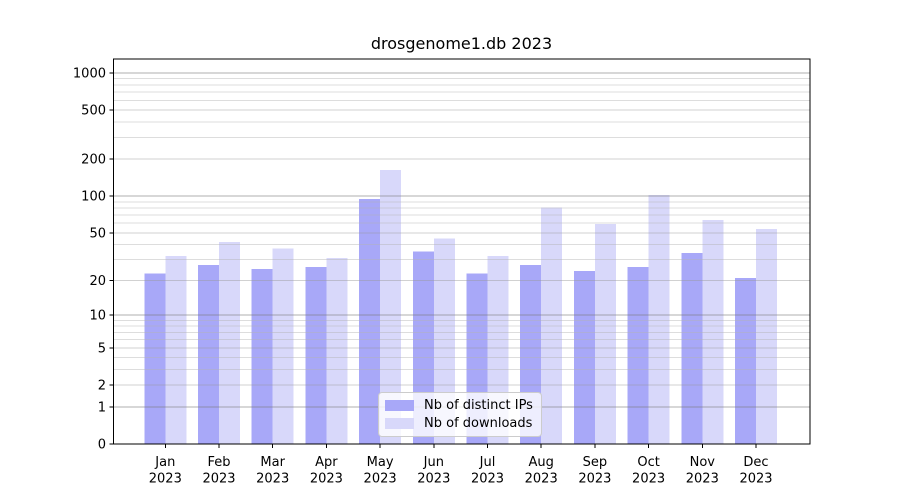  Describe the element at coordinates (487, 479) in the screenshot. I see `x-tick-label-year-jul: 2023` at that location.